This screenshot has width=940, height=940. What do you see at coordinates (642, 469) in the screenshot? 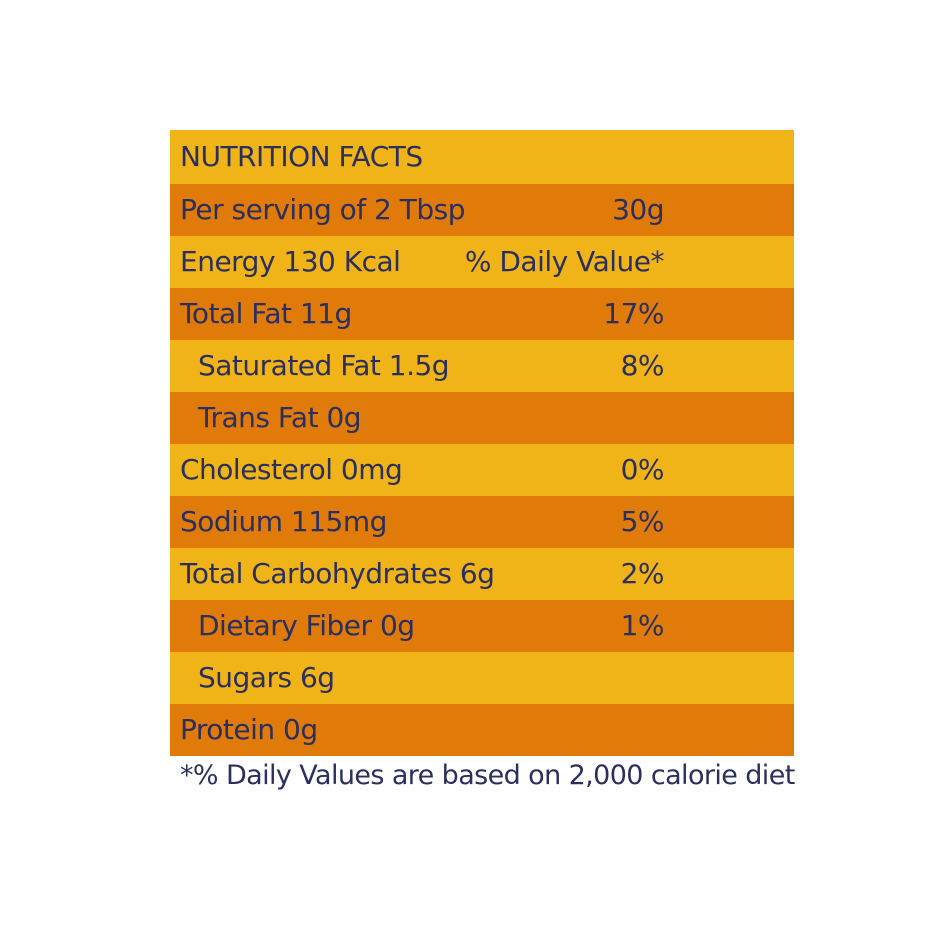
I see `cholesterol-value: 0%` at bounding box center [642, 469].